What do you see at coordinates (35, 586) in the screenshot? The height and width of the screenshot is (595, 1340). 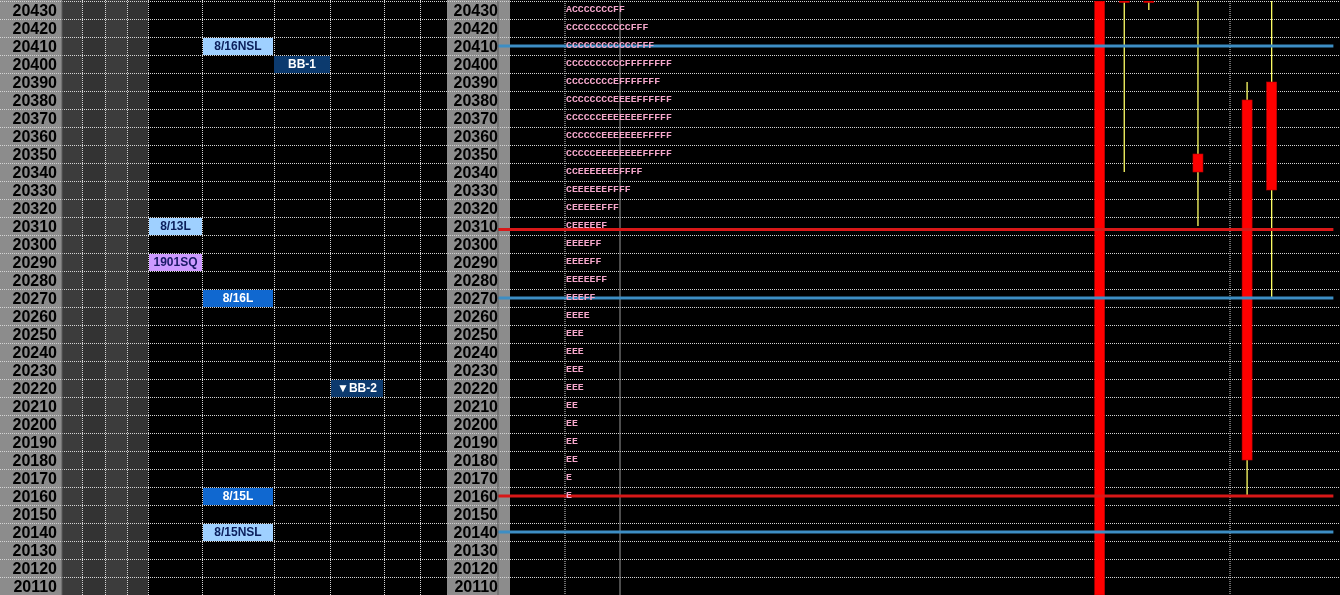 I see `y2-tick-label: 20110` at bounding box center [35, 586].